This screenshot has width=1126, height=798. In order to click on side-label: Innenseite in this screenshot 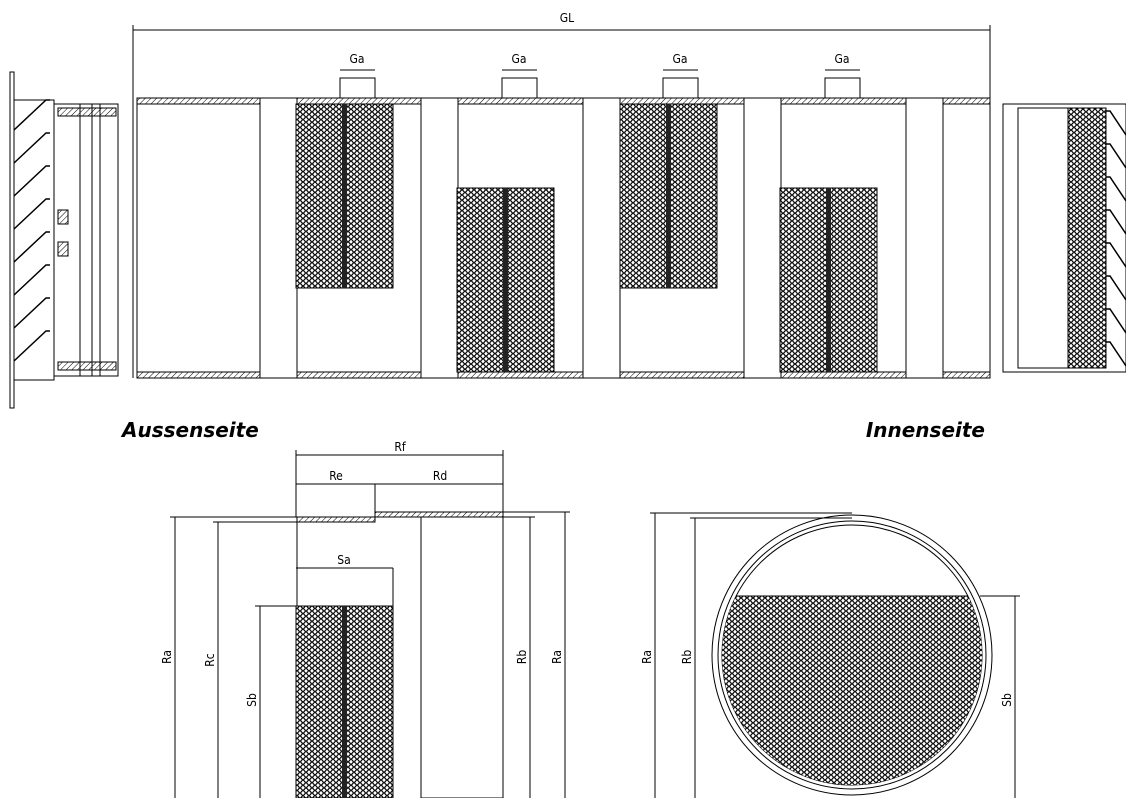, I will do `click(925, 430)`.